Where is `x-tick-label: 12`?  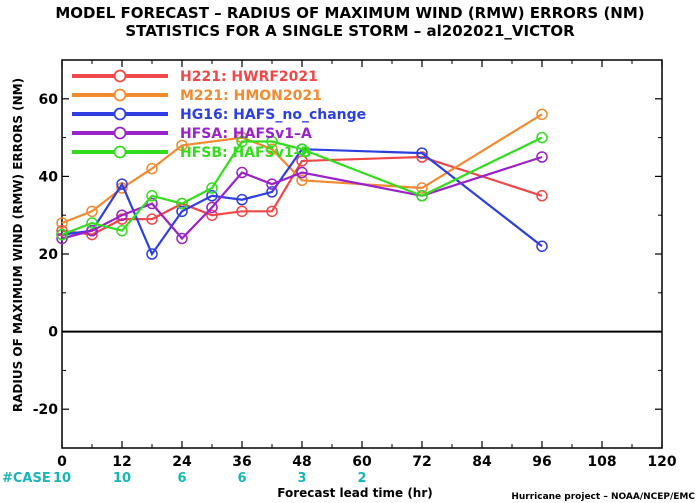
x-tick-label: 12 is located at coordinates (121, 462).